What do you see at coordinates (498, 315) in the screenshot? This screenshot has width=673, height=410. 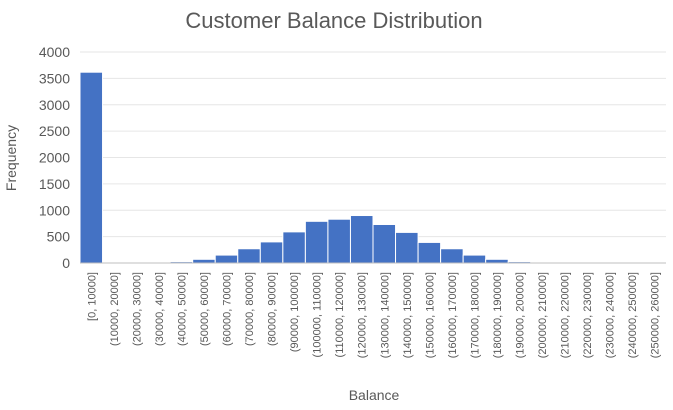 I see `x-tick-label: (180000, 190000]` at bounding box center [498, 315].